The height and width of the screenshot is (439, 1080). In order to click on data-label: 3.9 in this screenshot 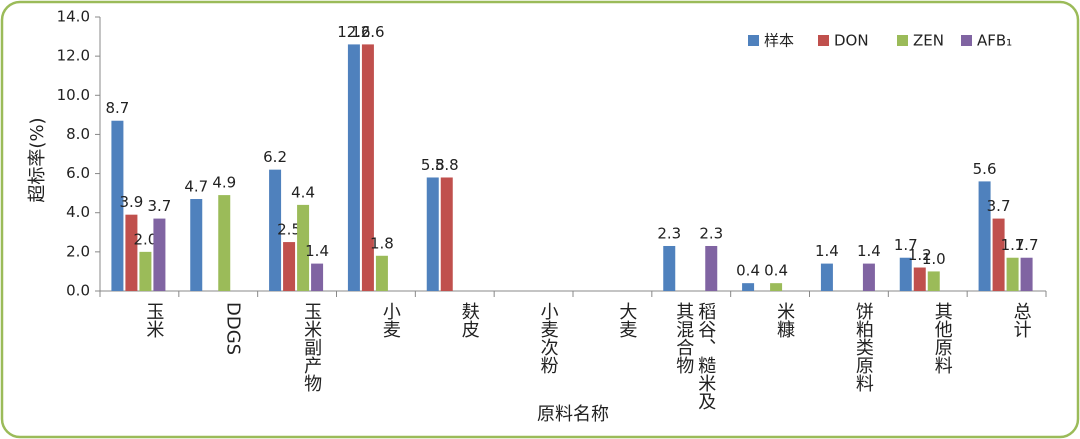, I will do `click(131, 202)`.